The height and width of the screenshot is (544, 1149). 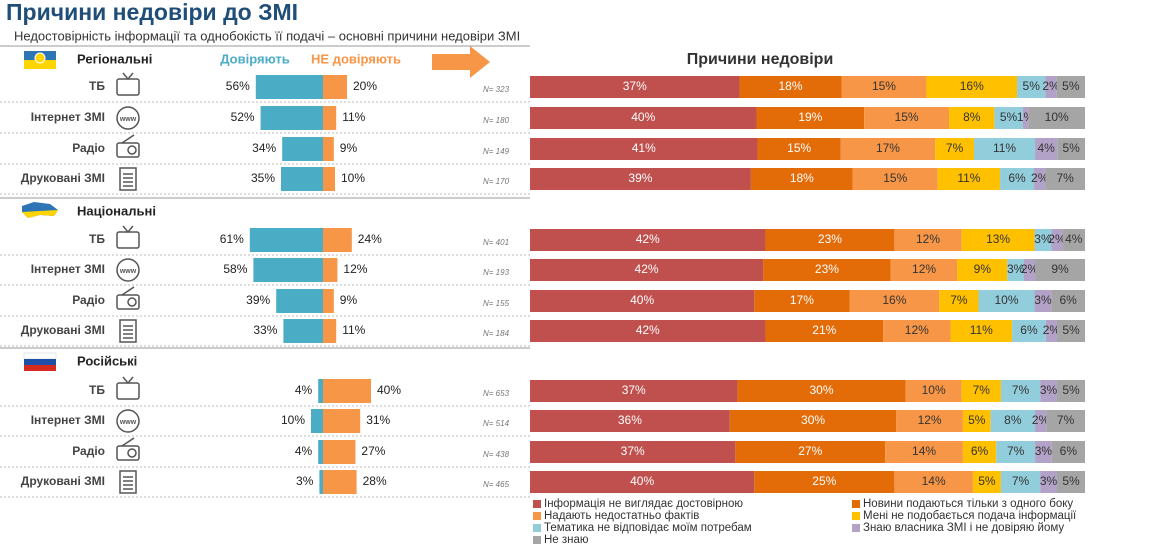 What do you see at coordinates (496, 181) in the screenshot?
I see `sample-size: N= 170` at bounding box center [496, 181].